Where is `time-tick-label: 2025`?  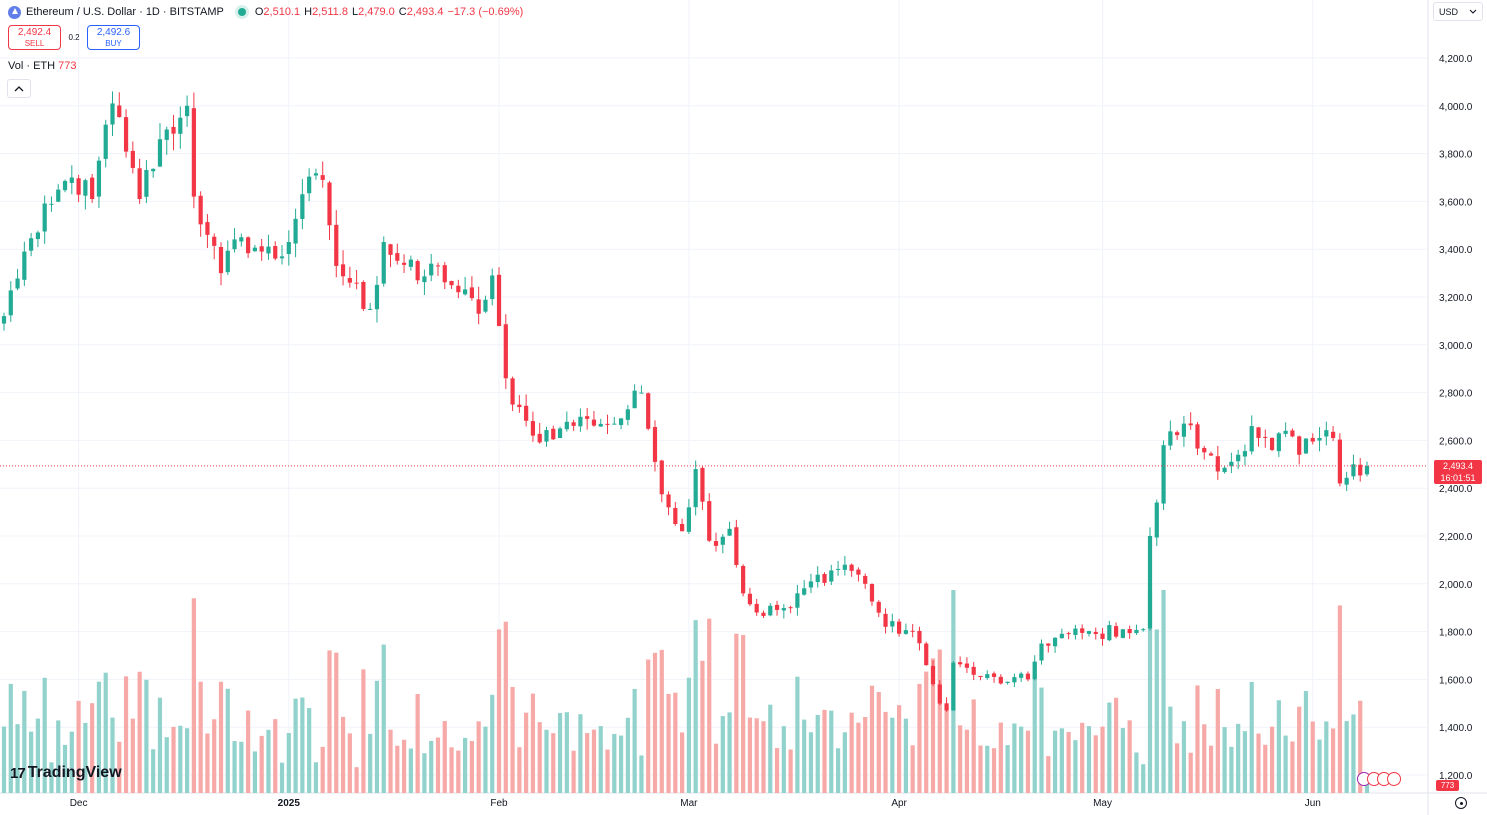 time-tick-label: 2025 is located at coordinates (289, 803).